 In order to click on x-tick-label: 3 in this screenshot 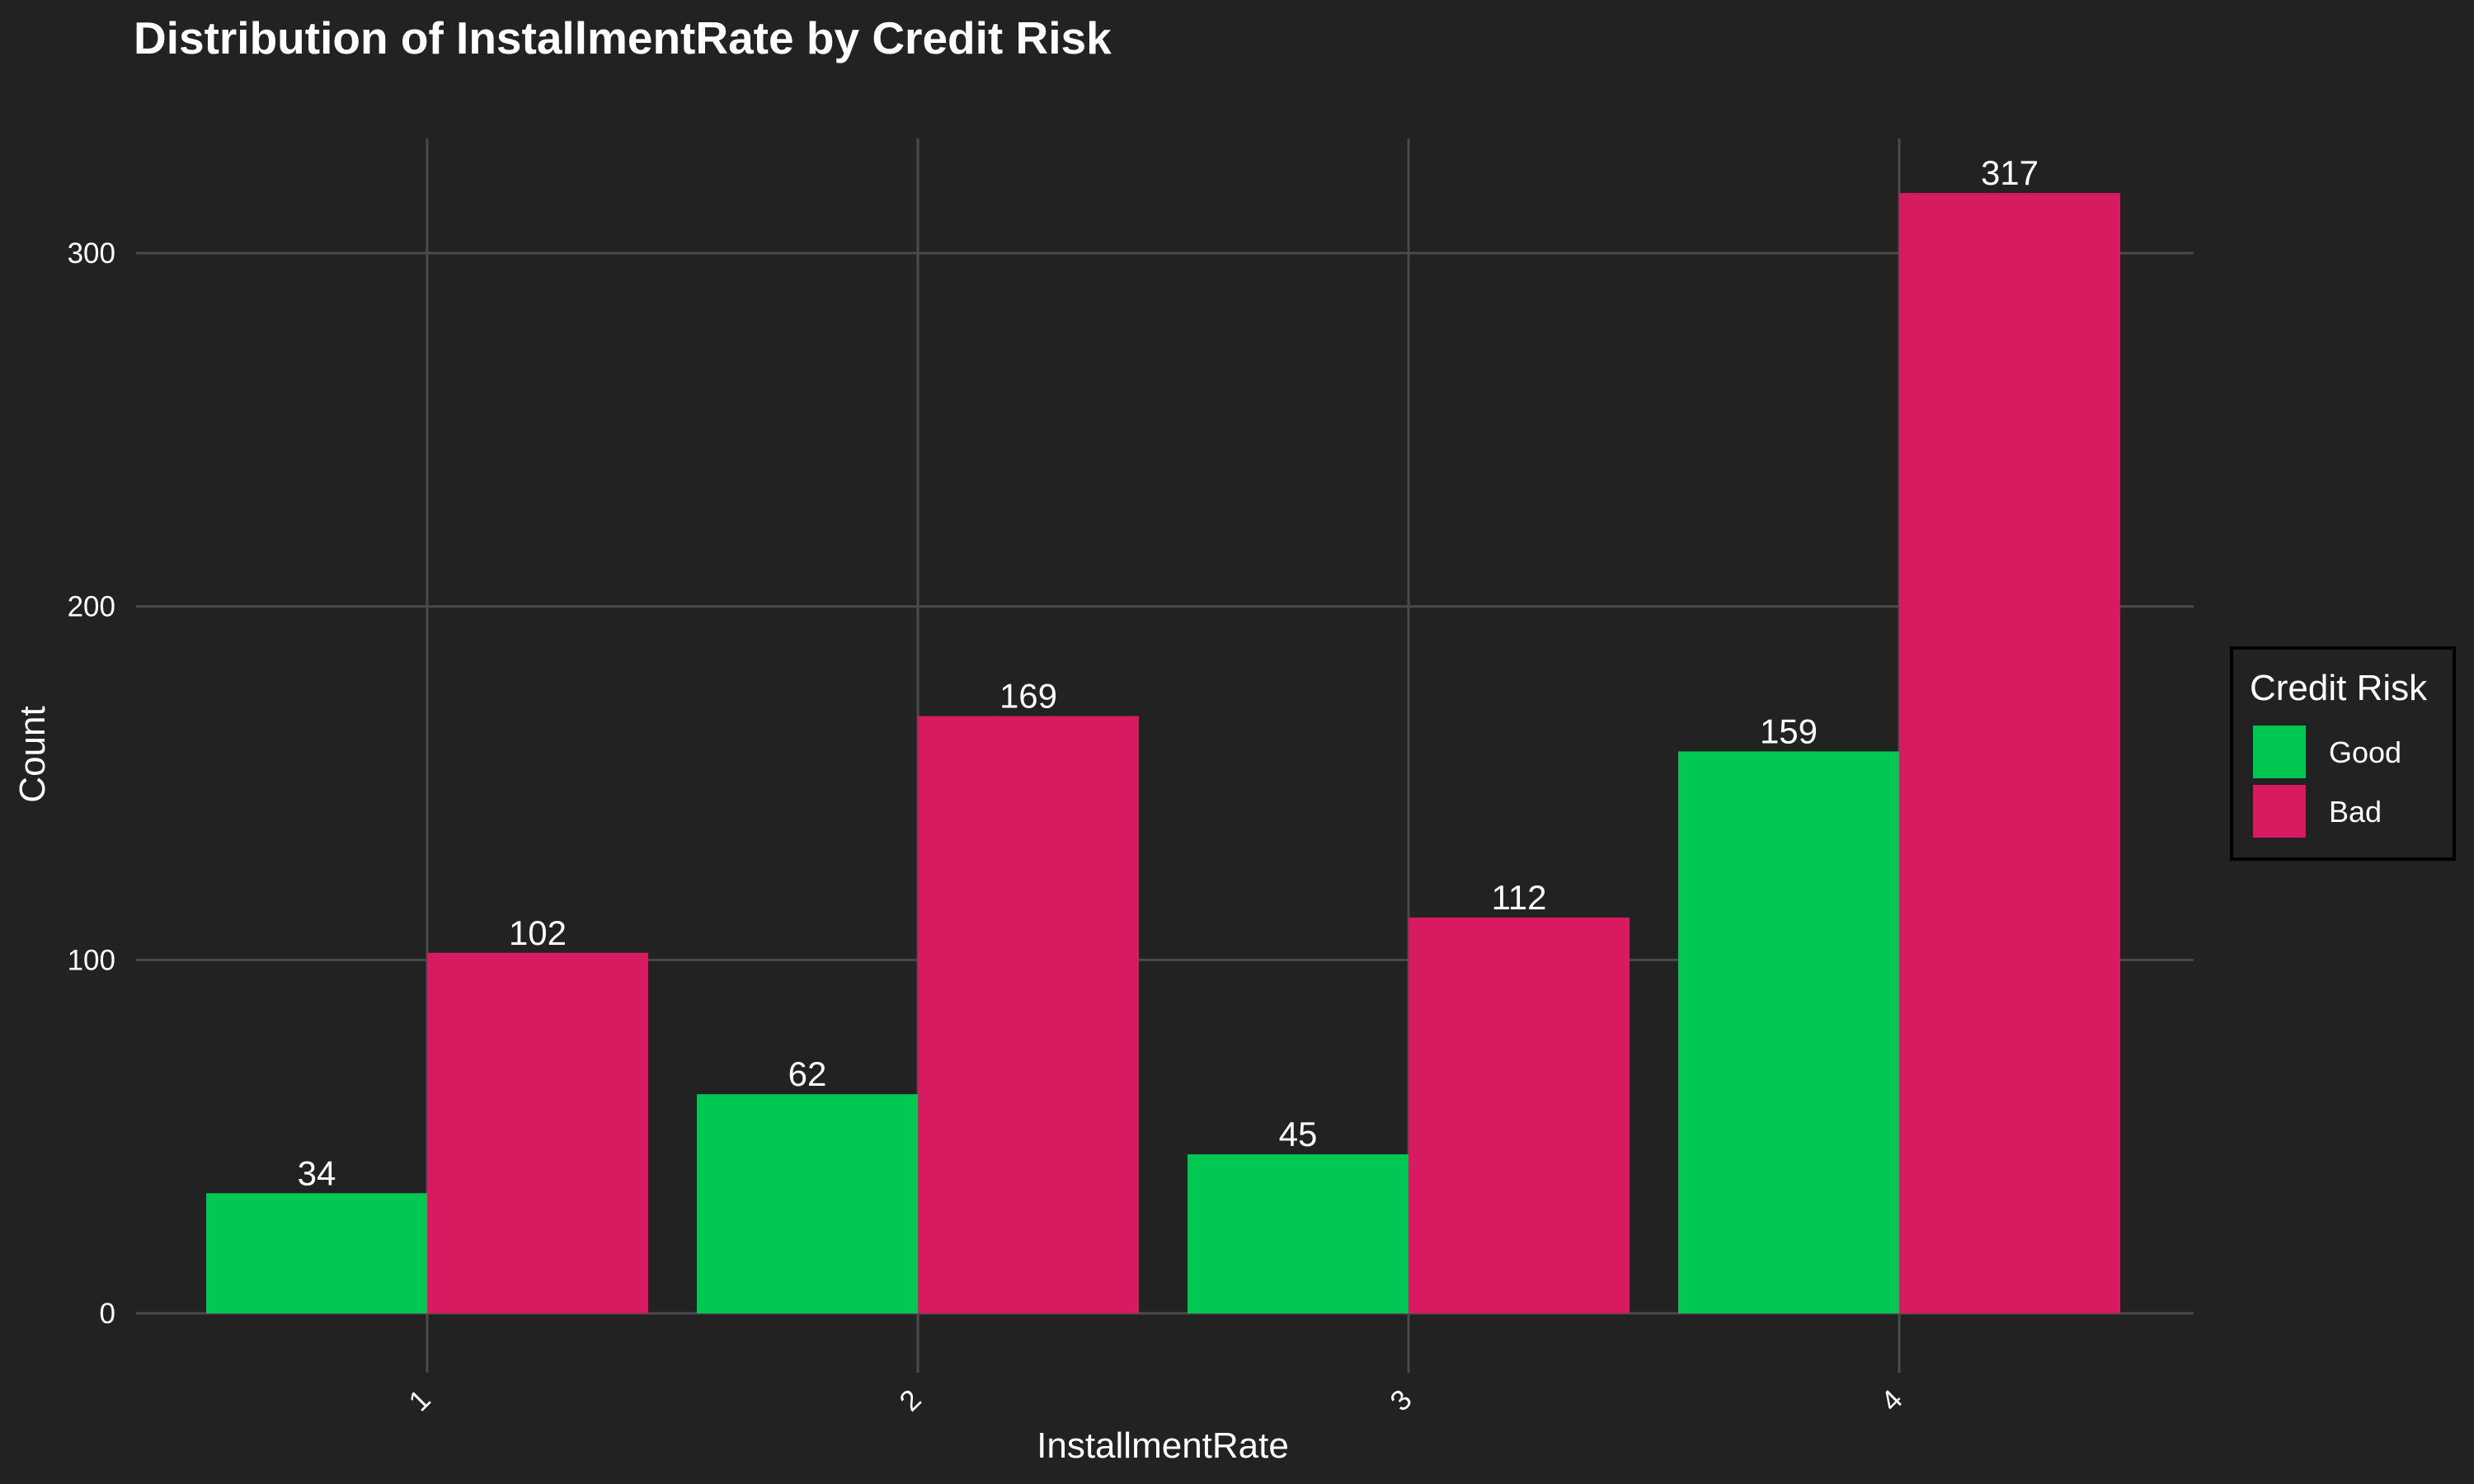, I will do `click(1401, 1400)`.